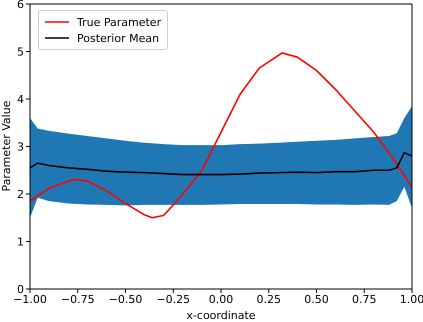 This screenshot has height=322, width=423. What do you see at coordinates (316, 299) in the screenshot?
I see `x-tick-label: 0.50` at bounding box center [316, 299].